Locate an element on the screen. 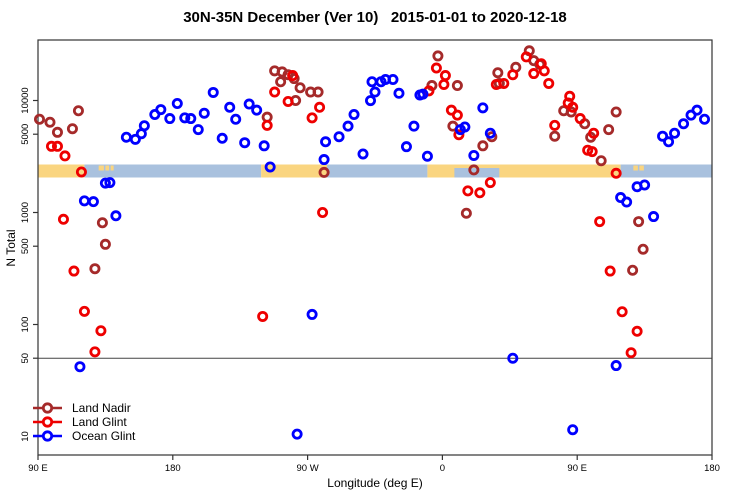 This screenshot has width=750, height=500. legend-label: Ocean Glint is located at coordinates (104, 436).